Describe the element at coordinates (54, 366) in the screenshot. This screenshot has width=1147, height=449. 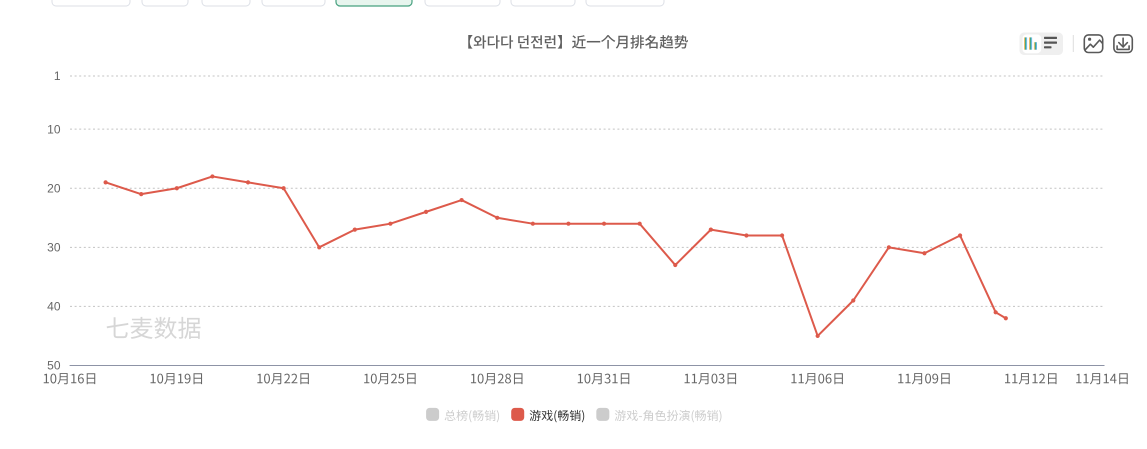
I see `svg-text: 50` at that location.